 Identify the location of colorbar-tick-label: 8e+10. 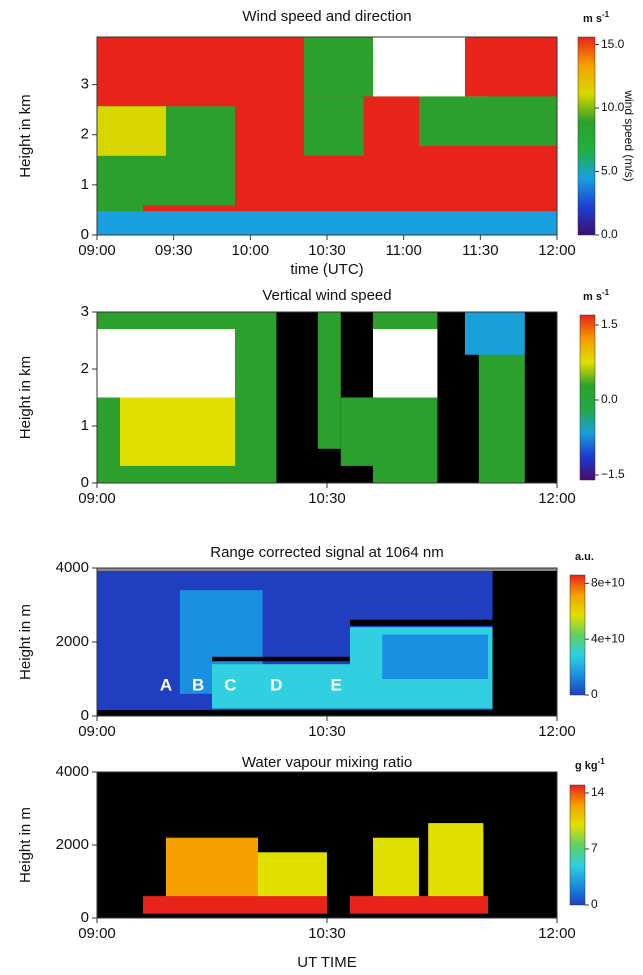
(608, 583).